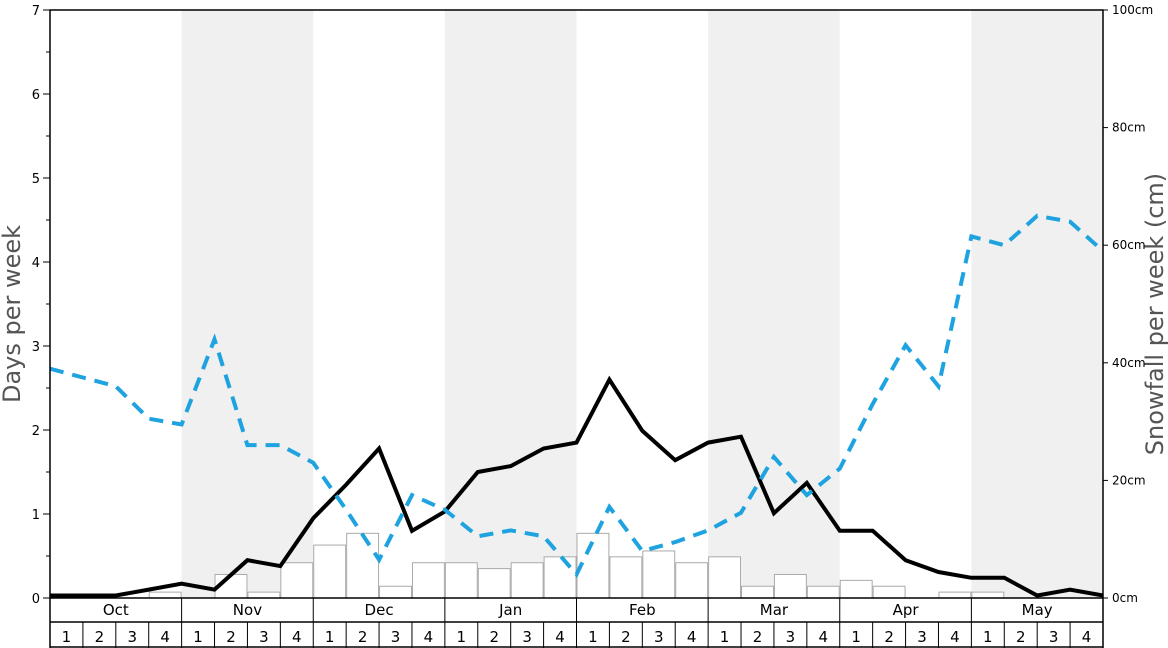 The image size is (1168, 648). What do you see at coordinates (1129, 245) in the screenshot?
I see `y-right-tick-label: 60cm` at bounding box center [1129, 245].